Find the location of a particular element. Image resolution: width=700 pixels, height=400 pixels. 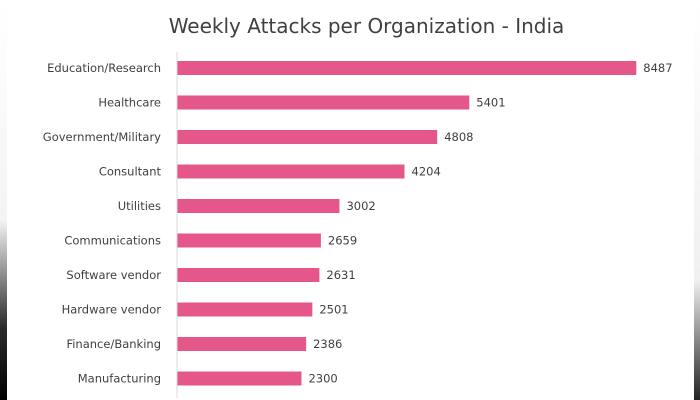

value-label-hardware-vendor: 2501 is located at coordinates (333, 310).